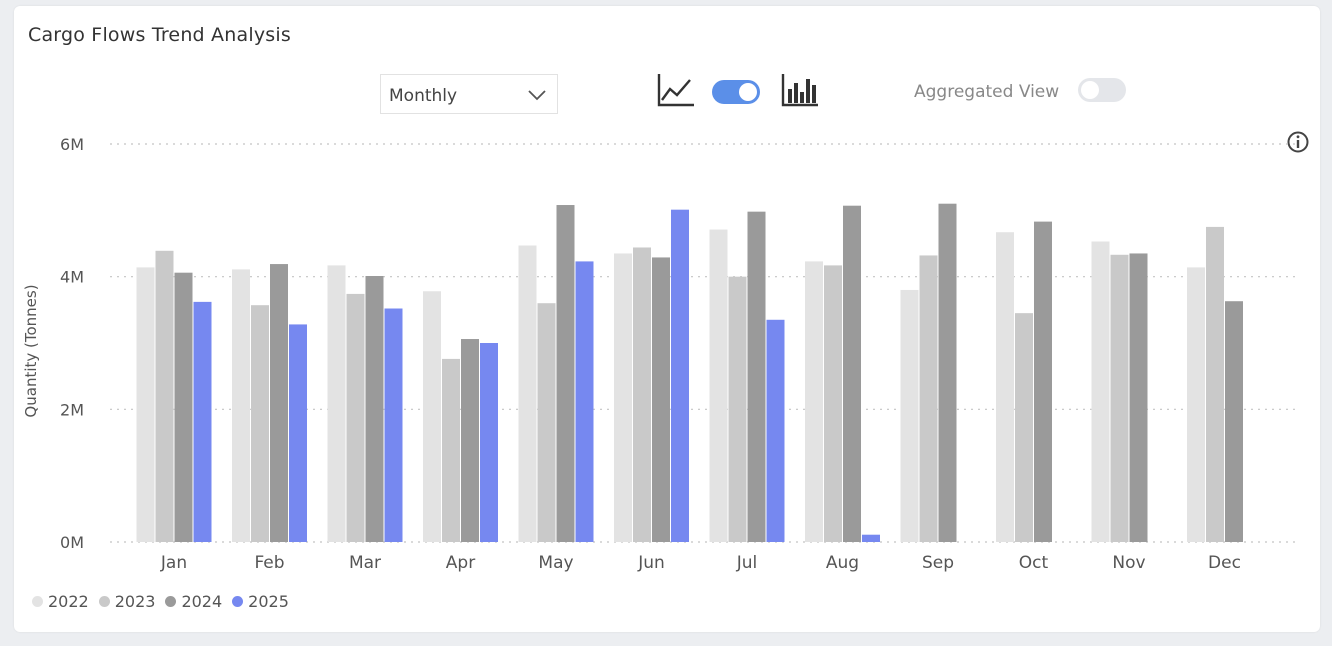  I want to click on bar-2024-jul, so click(756, 376).